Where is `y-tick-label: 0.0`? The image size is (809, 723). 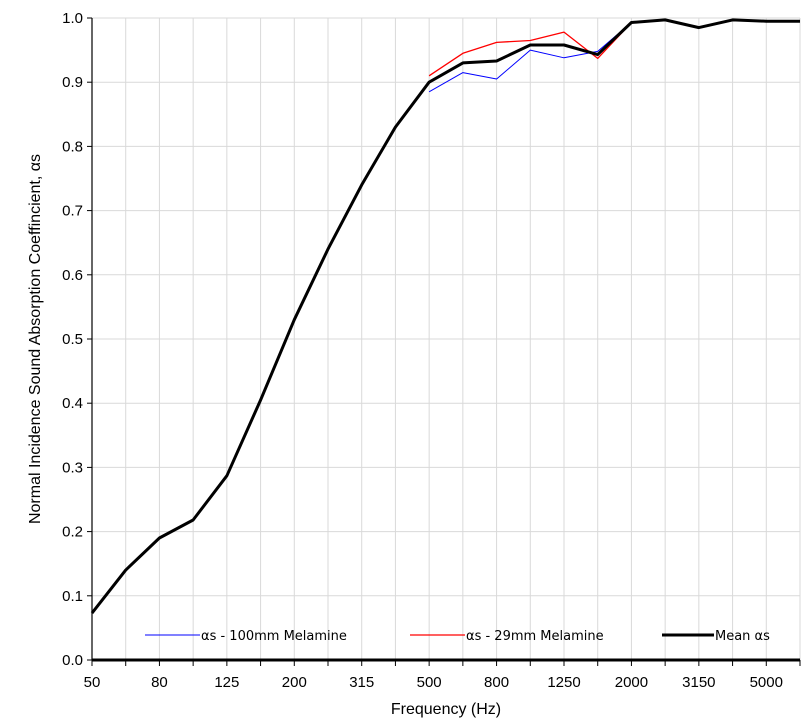
y-tick-label: 0.0 is located at coordinates (72, 660).